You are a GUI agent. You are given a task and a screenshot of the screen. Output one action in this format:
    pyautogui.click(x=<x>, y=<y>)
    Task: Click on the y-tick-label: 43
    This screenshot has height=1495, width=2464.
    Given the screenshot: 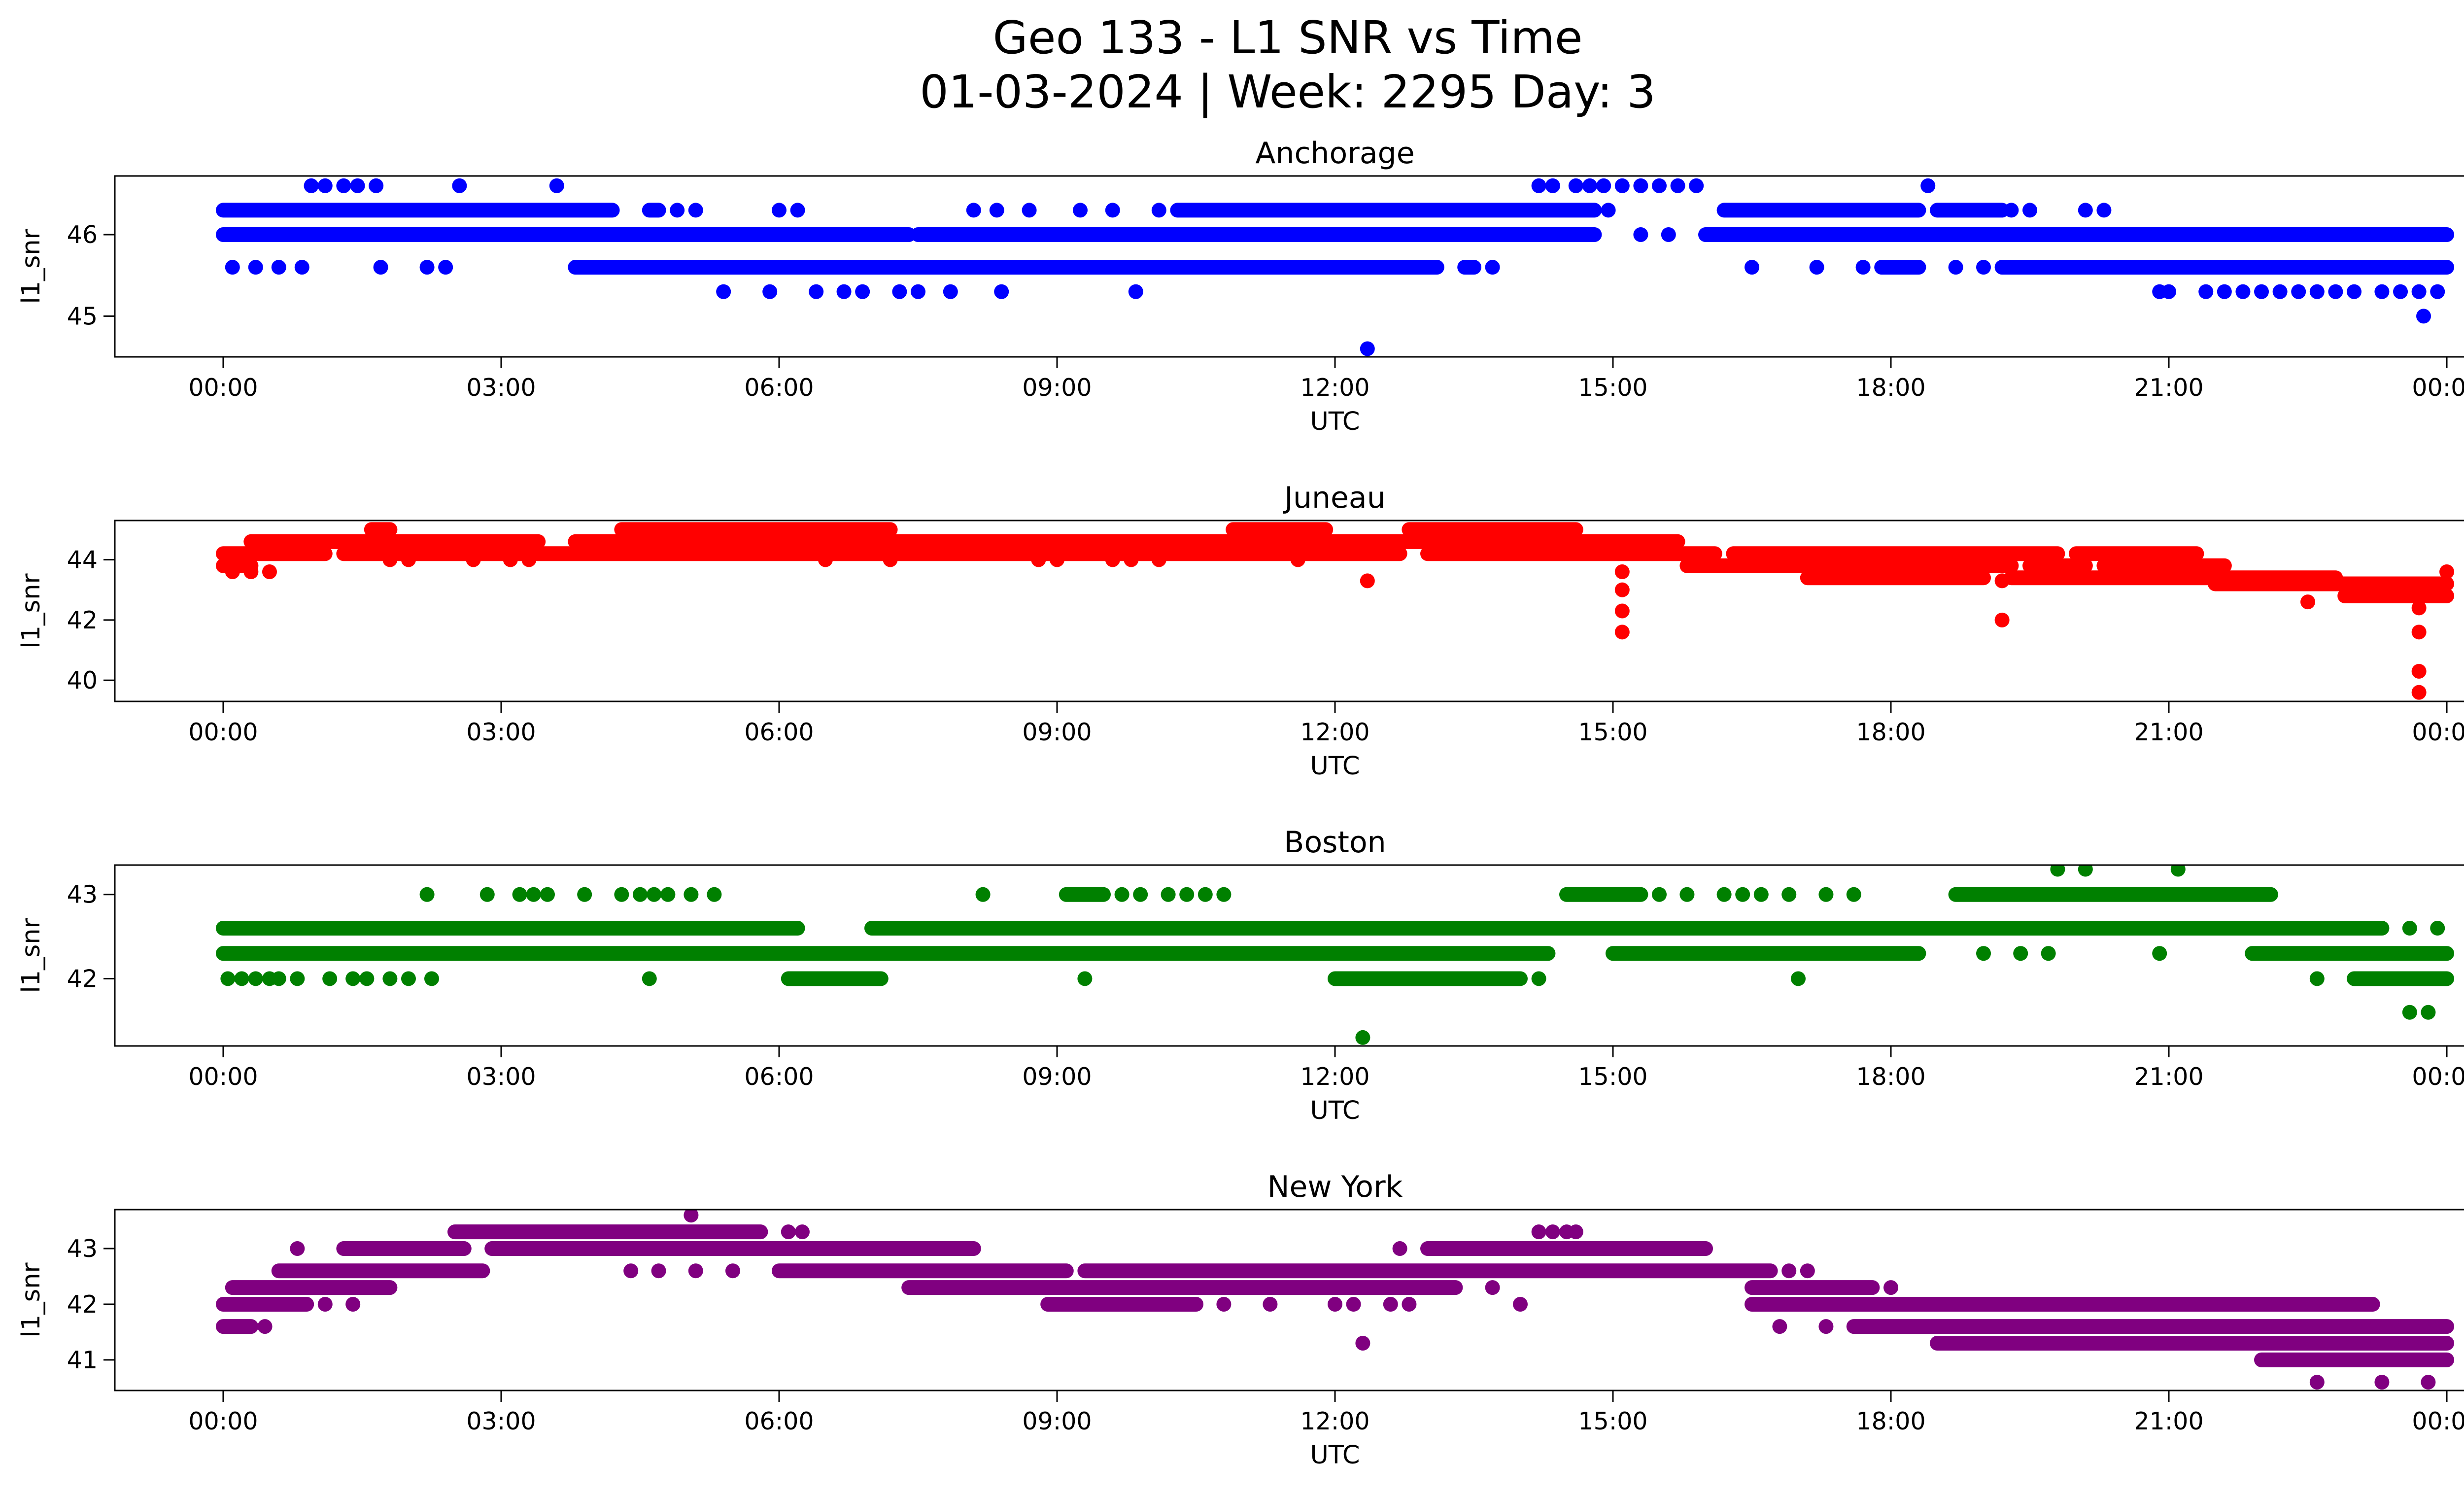 What is the action you would take?
    pyautogui.click(x=82, y=1249)
    